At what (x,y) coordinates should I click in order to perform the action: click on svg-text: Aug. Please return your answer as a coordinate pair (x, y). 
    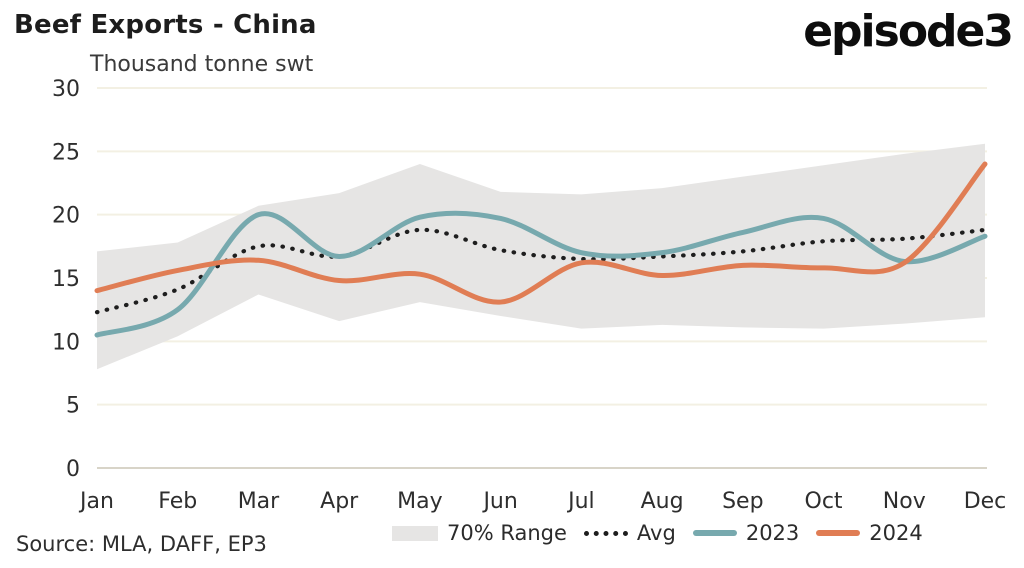
    Looking at the image, I should click on (662, 501).